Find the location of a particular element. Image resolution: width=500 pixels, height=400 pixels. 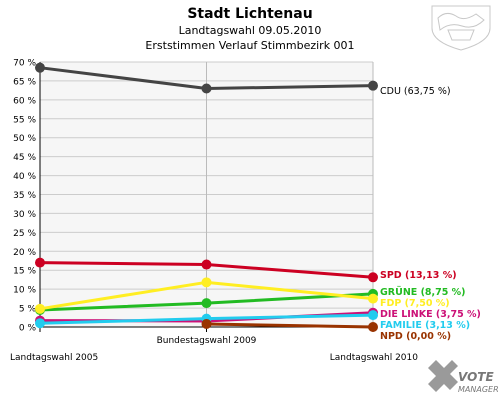

y-tick-label: 55 % is located at coordinates (24, 120).